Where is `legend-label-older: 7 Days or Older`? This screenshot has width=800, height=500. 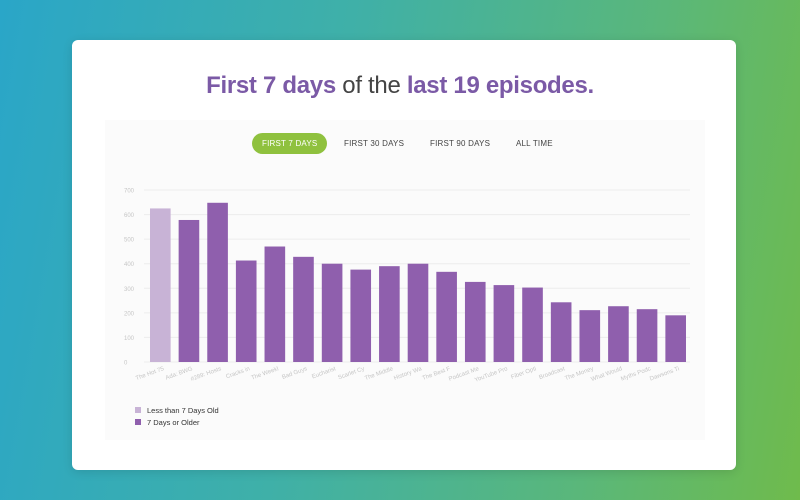
legend-label-older: 7 Days or Older is located at coordinates (173, 422).